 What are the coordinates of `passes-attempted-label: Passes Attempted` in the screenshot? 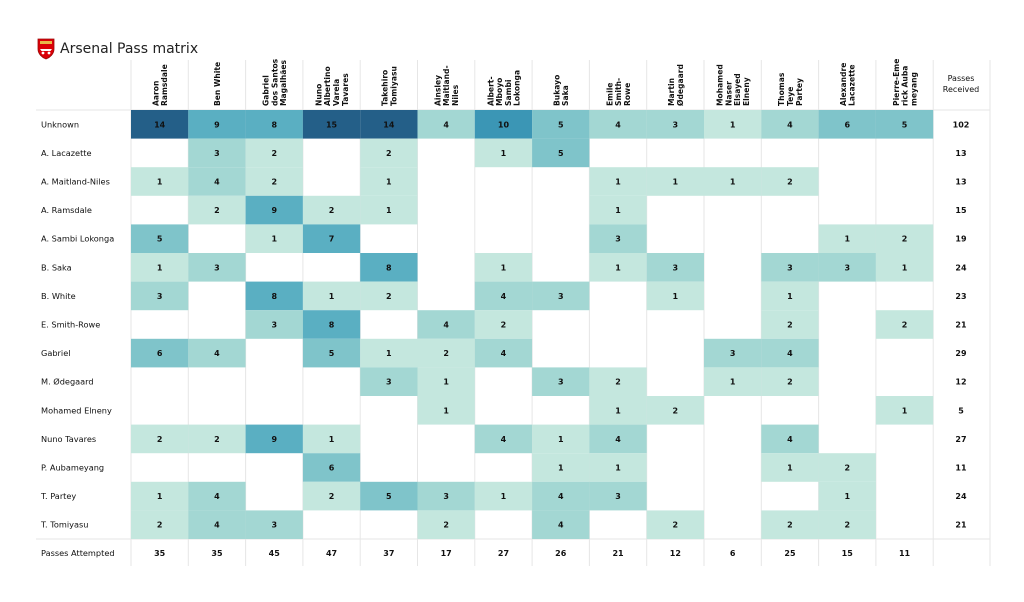 It's located at (78, 553).